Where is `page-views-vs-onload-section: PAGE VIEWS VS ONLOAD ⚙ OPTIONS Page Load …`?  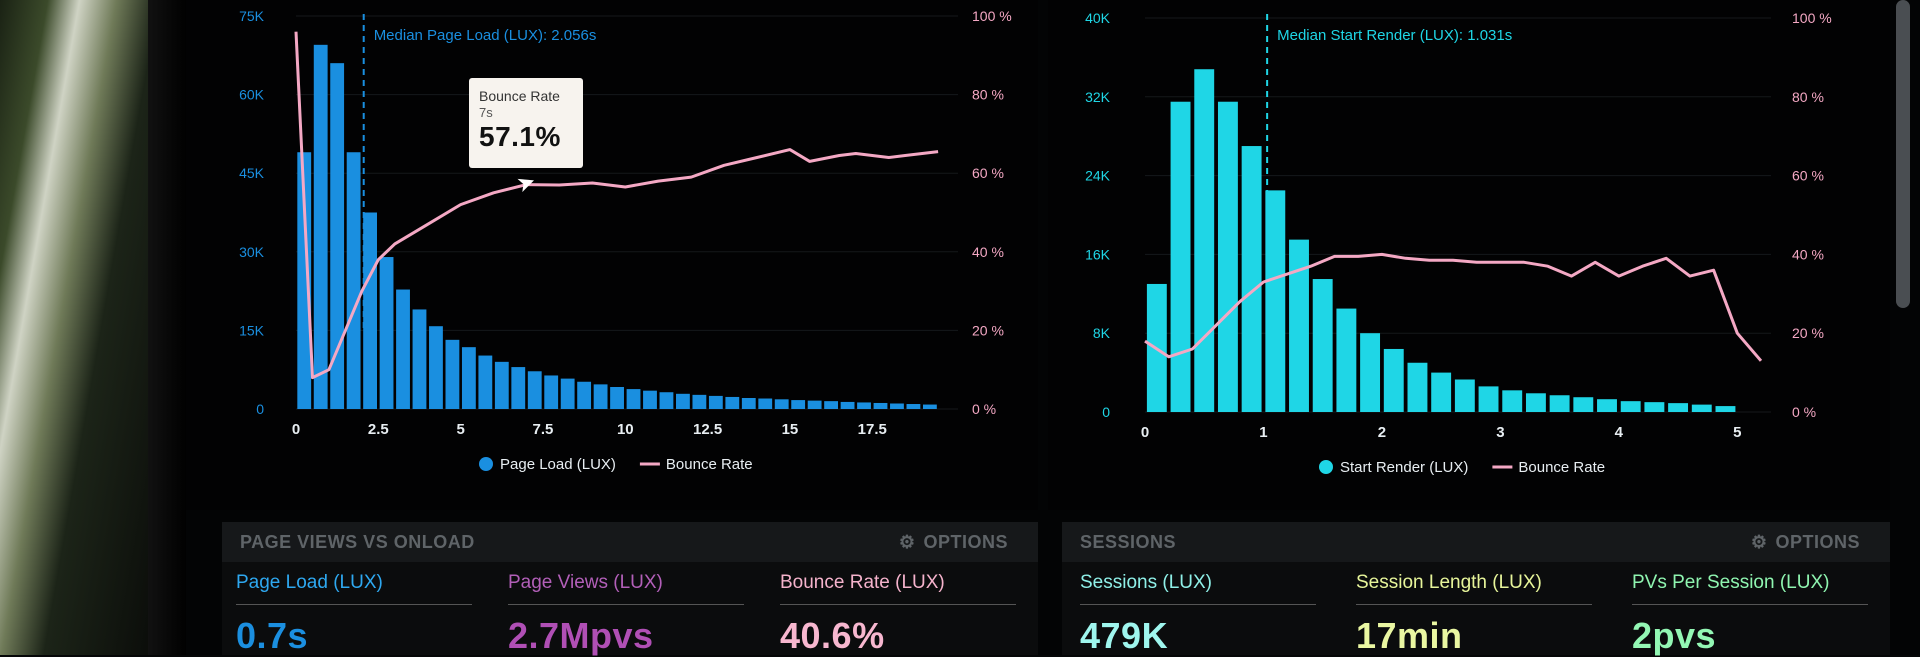 page-views-vs-onload-section: PAGE VIEWS VS ONLOAD ⚙ OPTIONS Page Load … is located at coordinates (630, 589).